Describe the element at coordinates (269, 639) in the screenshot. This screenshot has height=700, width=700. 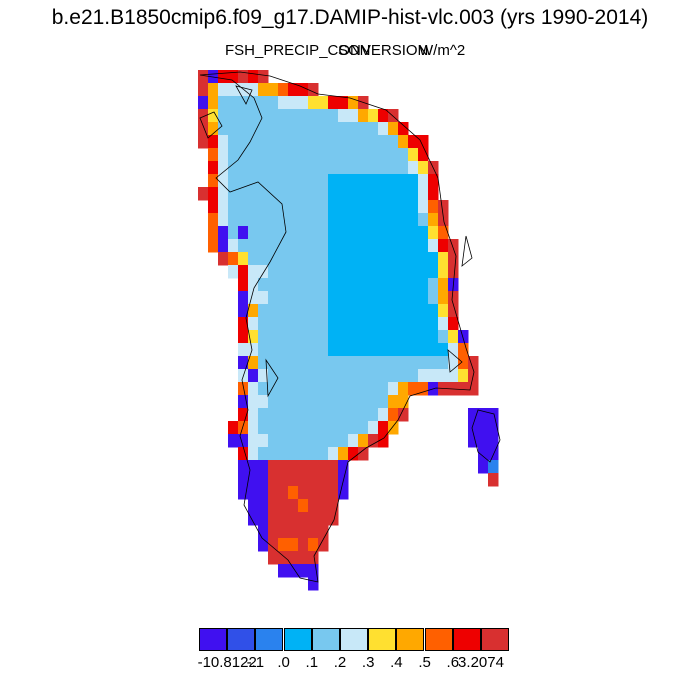
I see `colorbar-swatch` at that location.